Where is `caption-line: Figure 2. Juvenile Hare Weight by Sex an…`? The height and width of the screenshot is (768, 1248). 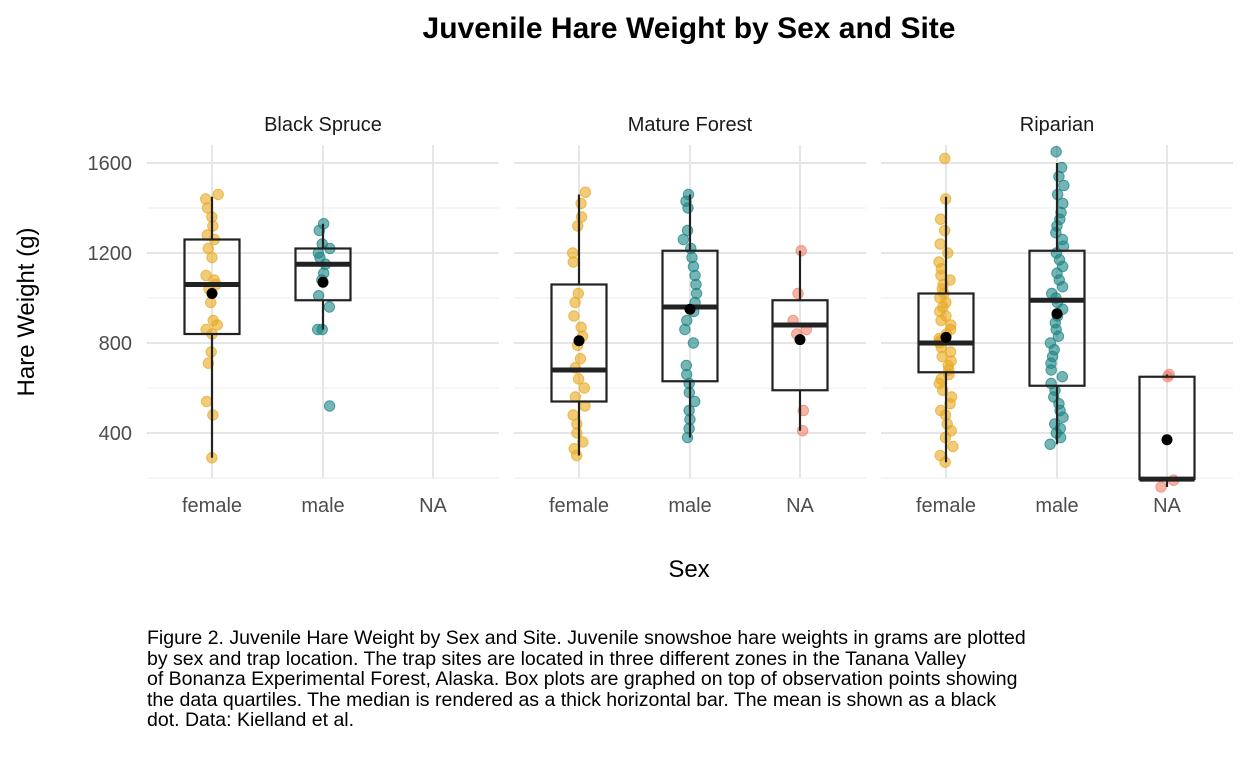 caption-line: Figure 2. Juvenile Hare Weight by Sex an… is located at coordinates (586, 638).